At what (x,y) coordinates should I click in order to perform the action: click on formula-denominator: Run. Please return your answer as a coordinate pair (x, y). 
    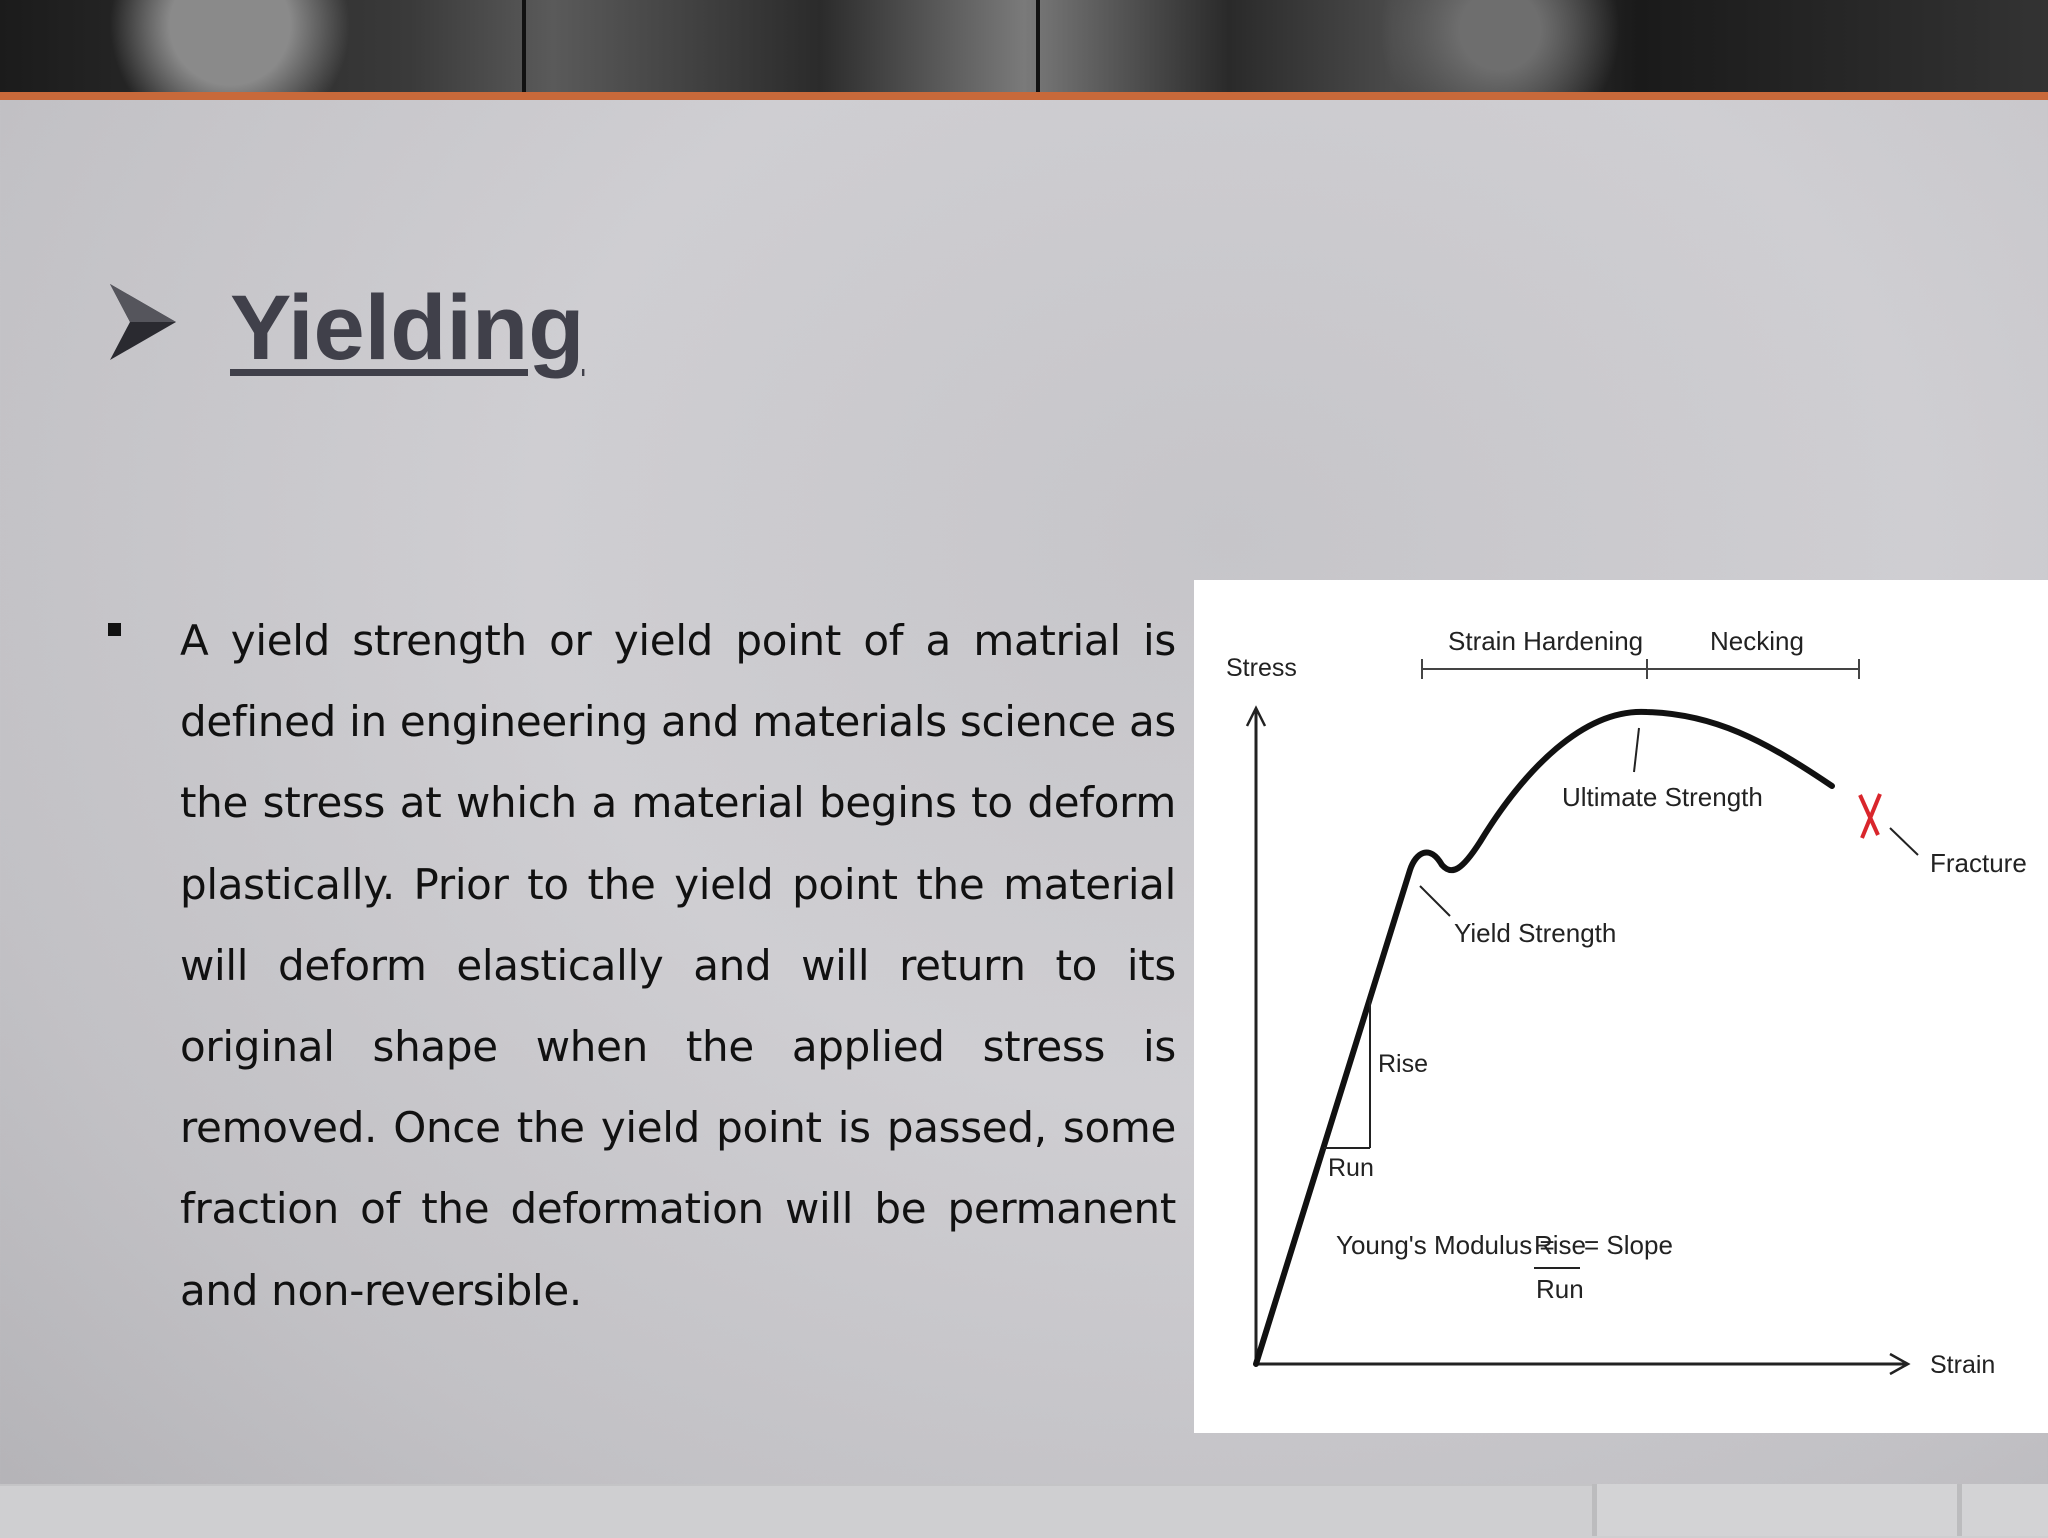
    Looking at the image, I should click on (1560, 1289).